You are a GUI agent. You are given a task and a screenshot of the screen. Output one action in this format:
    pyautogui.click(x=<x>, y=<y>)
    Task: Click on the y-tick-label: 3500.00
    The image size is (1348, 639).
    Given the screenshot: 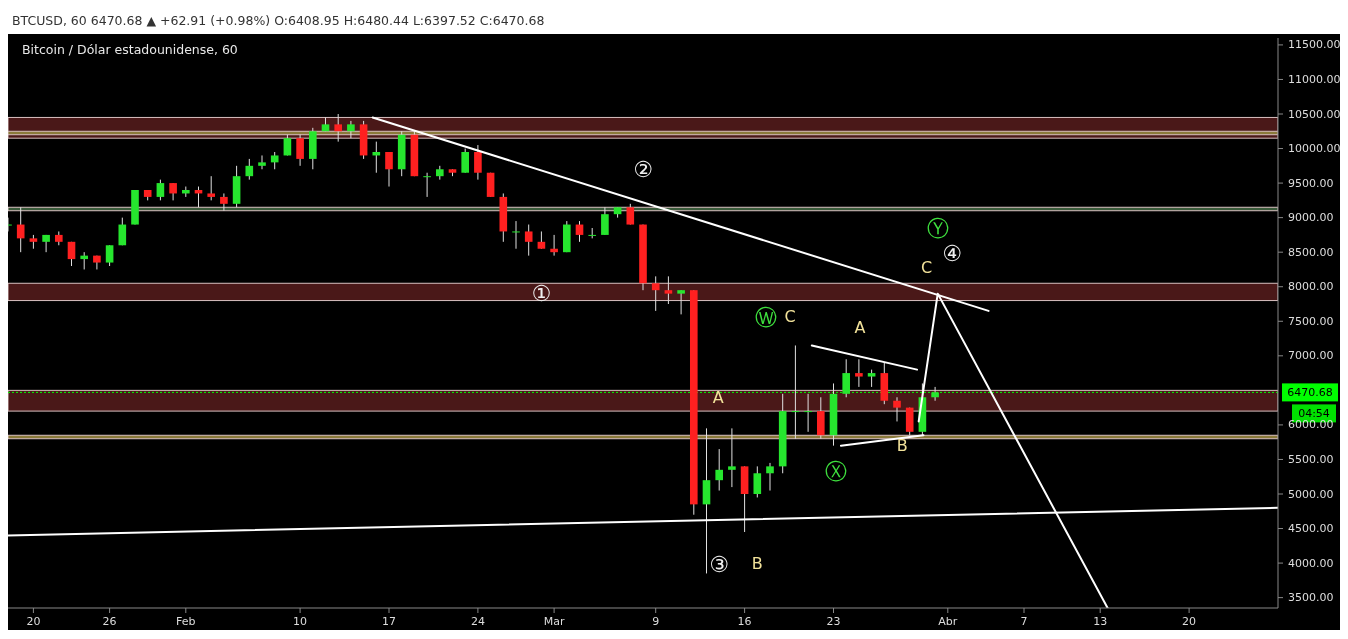 What is the action you would take?
    pyautogui.click(x=1311, y=598)
    